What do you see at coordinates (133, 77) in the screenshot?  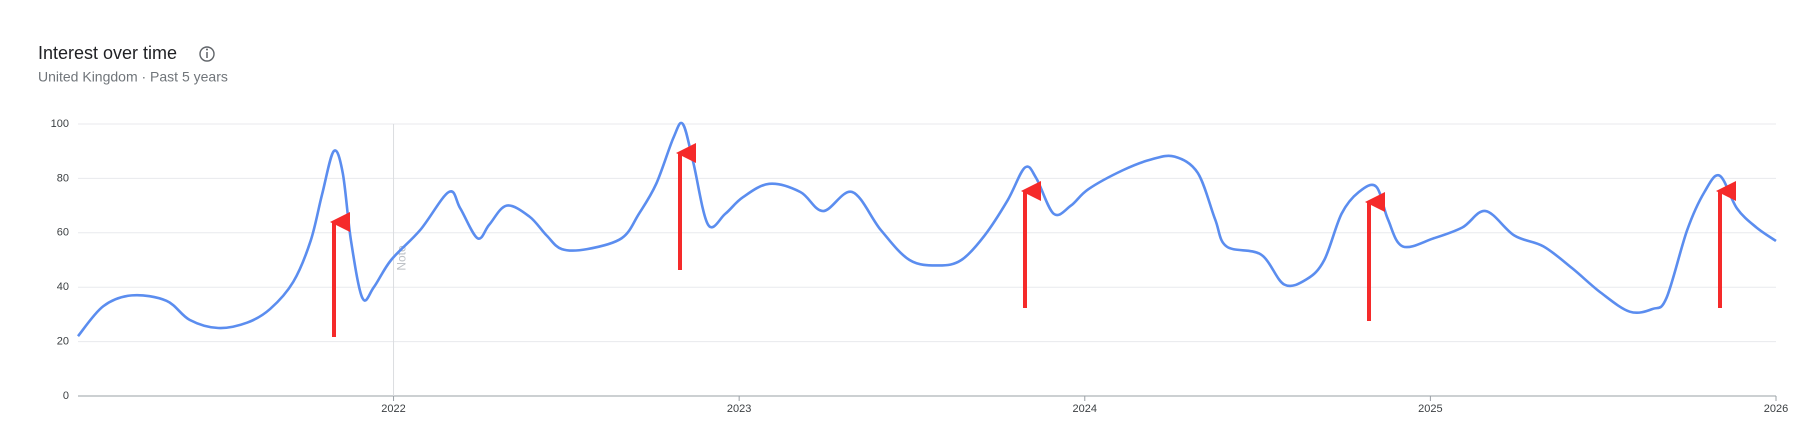 I see `chart-subtitle: United Kingdom · Past 5 years` at bounding box center [133, 77].